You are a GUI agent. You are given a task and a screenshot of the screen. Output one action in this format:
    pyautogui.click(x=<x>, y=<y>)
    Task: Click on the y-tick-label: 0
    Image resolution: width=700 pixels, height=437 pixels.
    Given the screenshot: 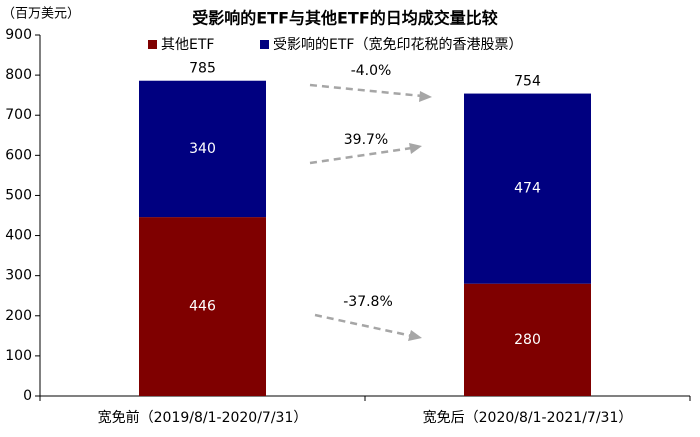 What is the action you would take?
    pyautogui.click(x=27, y=396)
    